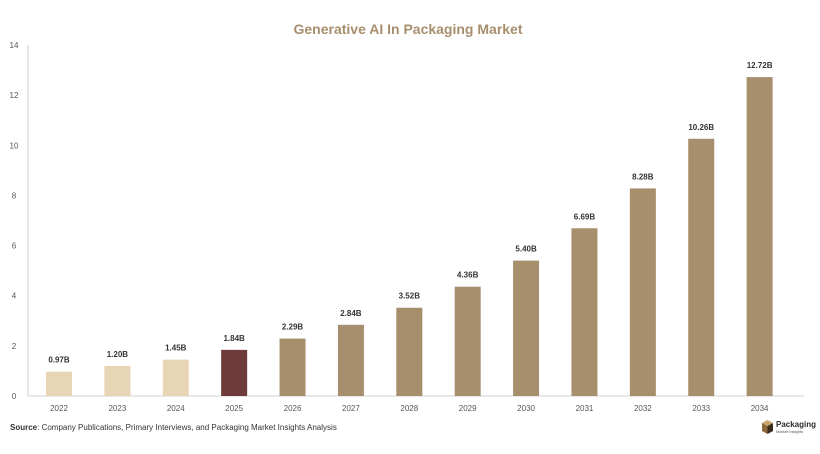  Describe the element at coordinates (526, 408) in the screenshot. I see `x-tick-label-2030: 2030` at that location.